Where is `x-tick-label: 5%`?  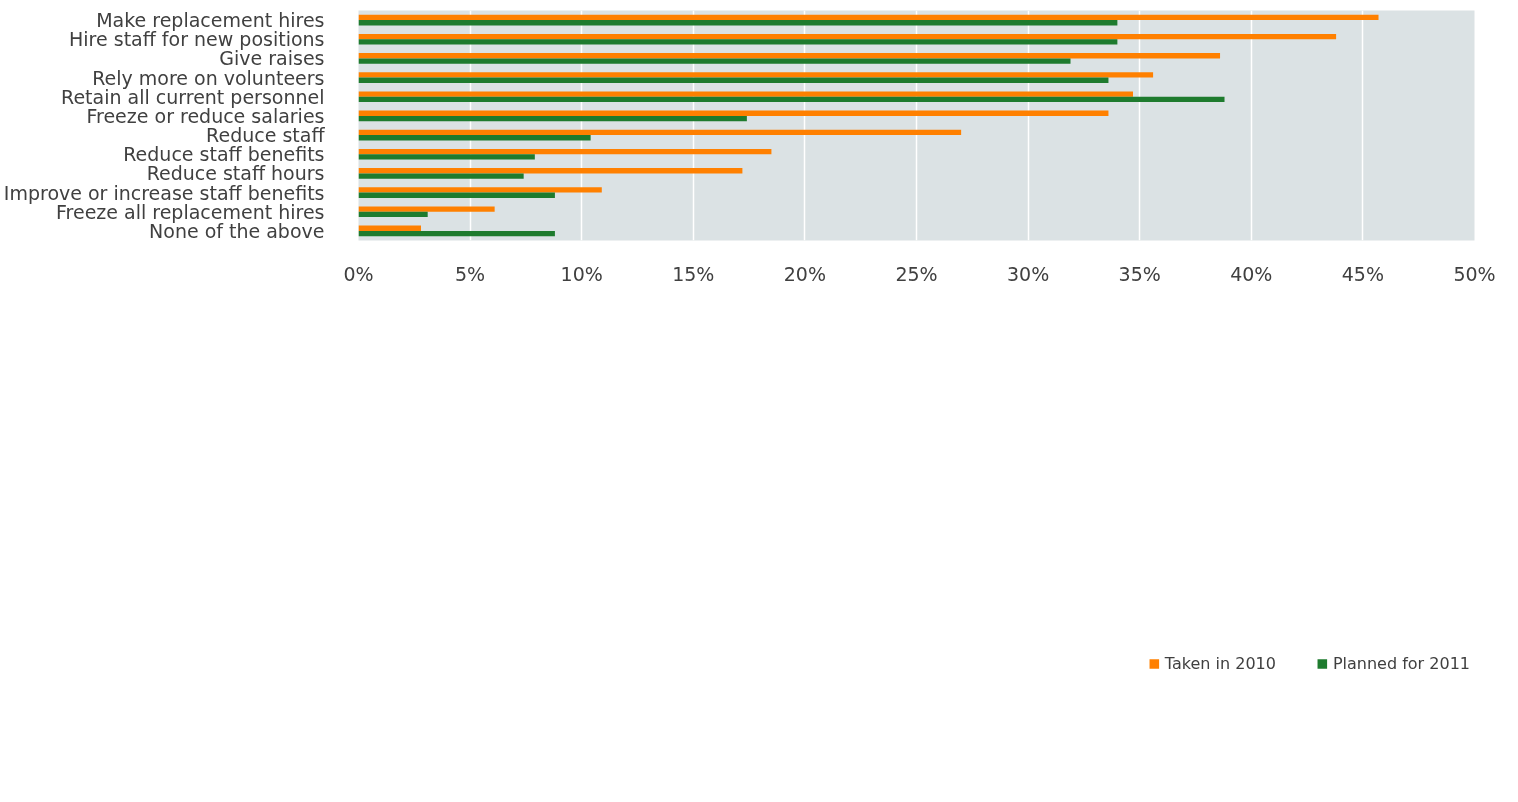 x-tick-label: 5% is located at coordinates (470, 273).